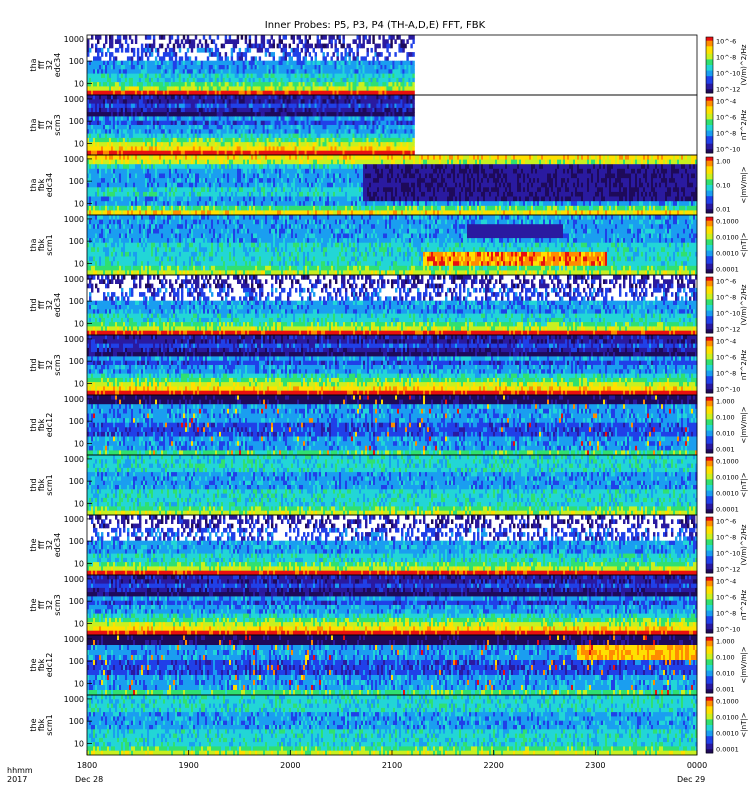 The height and width of the screenshot is (800, 750). What do you see at coordinates (17, 779) in the screenshot?
I see `year-label: 2017` at bounding box center [17, 779].